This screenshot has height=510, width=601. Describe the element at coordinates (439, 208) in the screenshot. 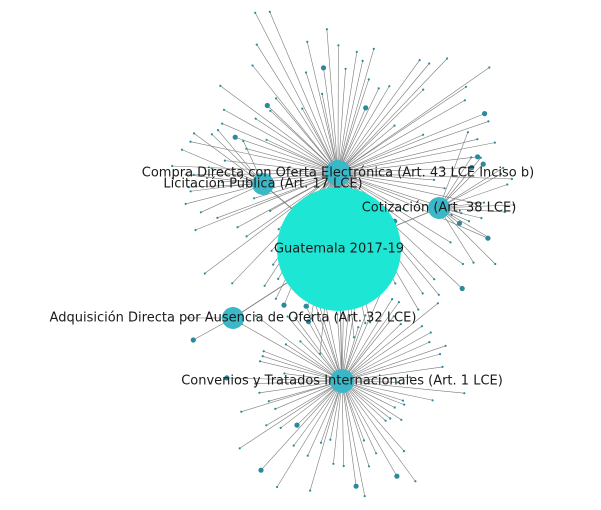

I see `hub-node-cotizacion` at that location.